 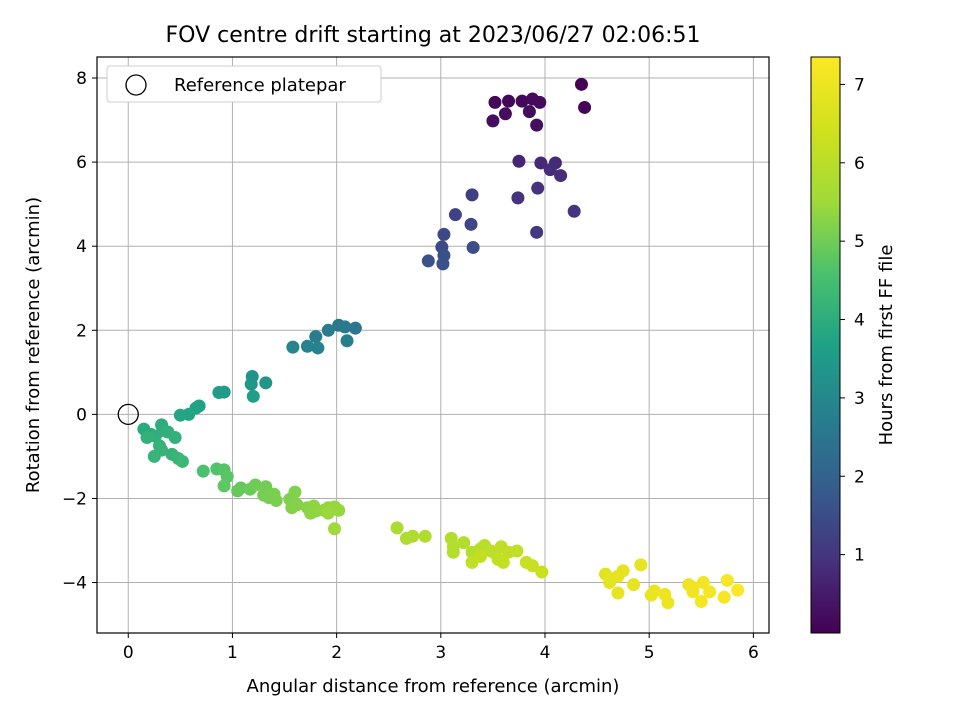 I want to click on x-tick-label: 2, so click(x=336, y=653).